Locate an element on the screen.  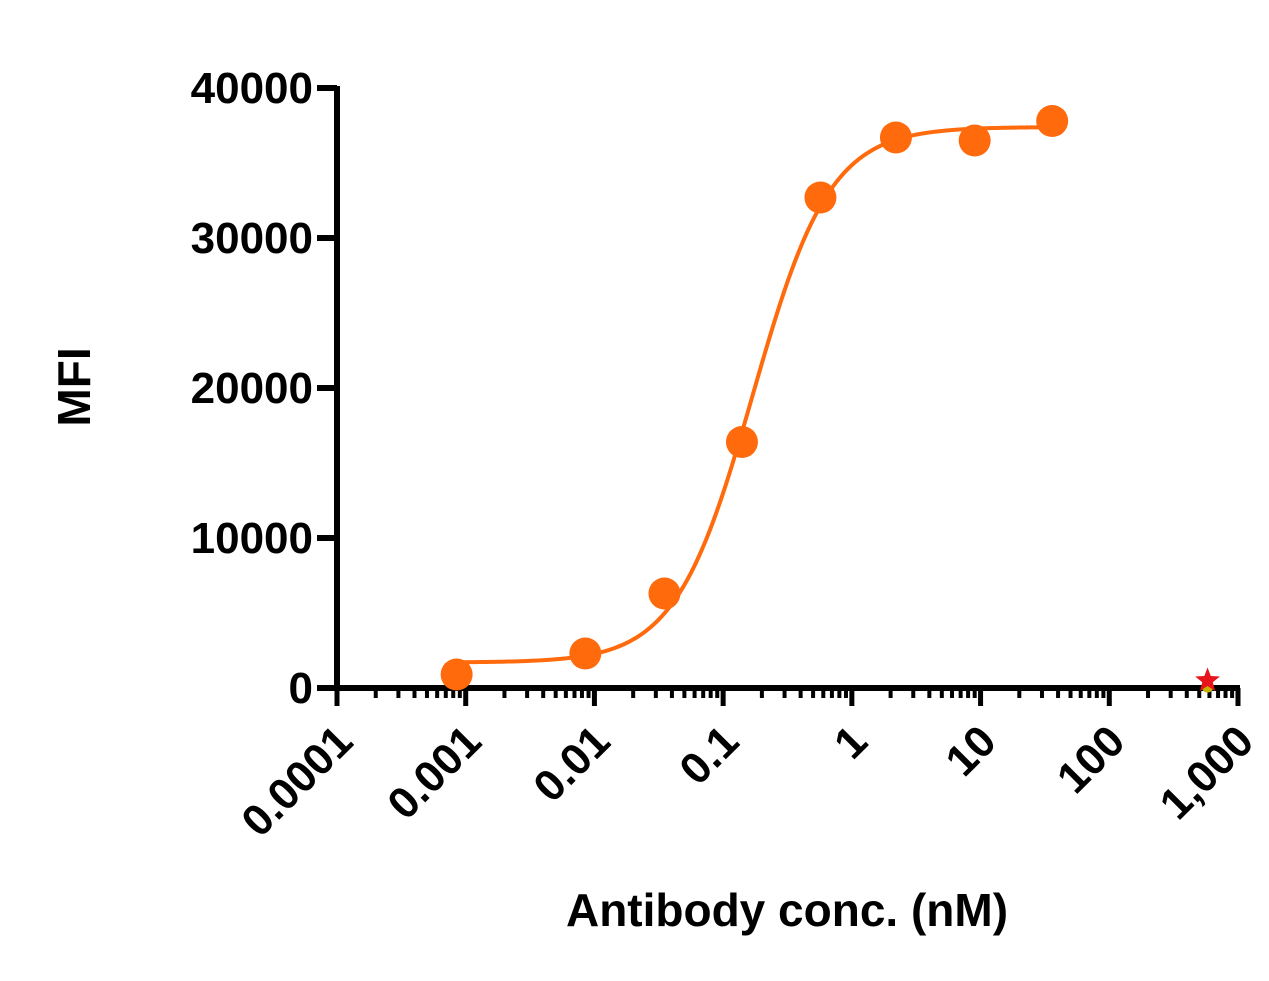
x-tick-label: 0.0001 is located at coordinates (297, 781).